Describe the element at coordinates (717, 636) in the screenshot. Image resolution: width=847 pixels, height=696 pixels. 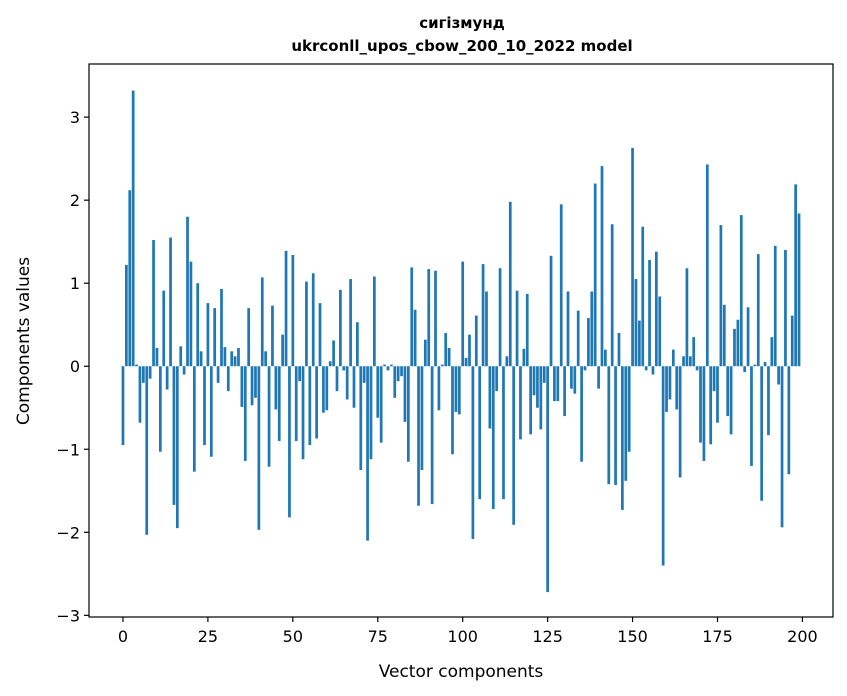
I see `x-tick-label: 175` at that location.